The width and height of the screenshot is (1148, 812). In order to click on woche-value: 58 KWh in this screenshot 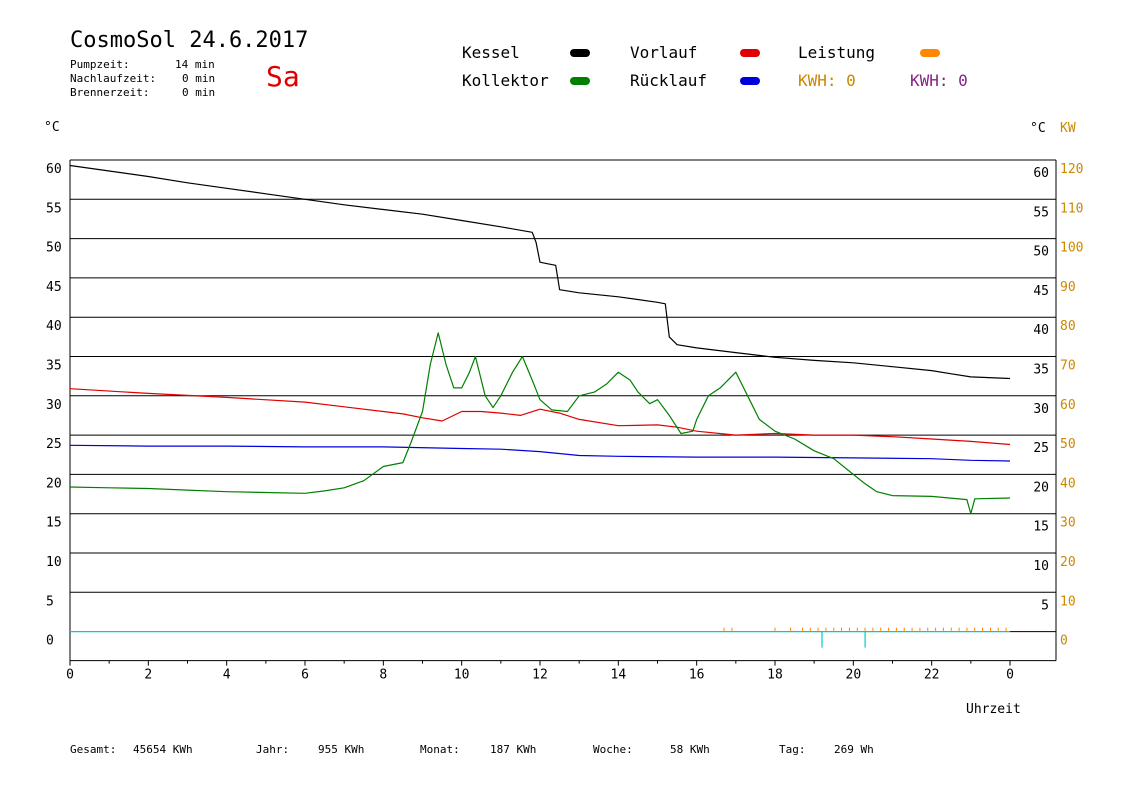, I will do `click(690, 749)`.